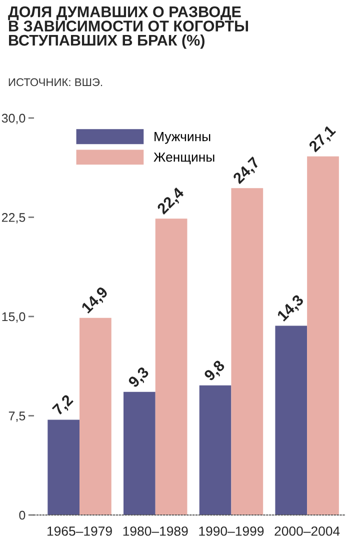 This screenshot has height=558, width=348. I want to click on legend-label: Женщины, so click(184, 158).